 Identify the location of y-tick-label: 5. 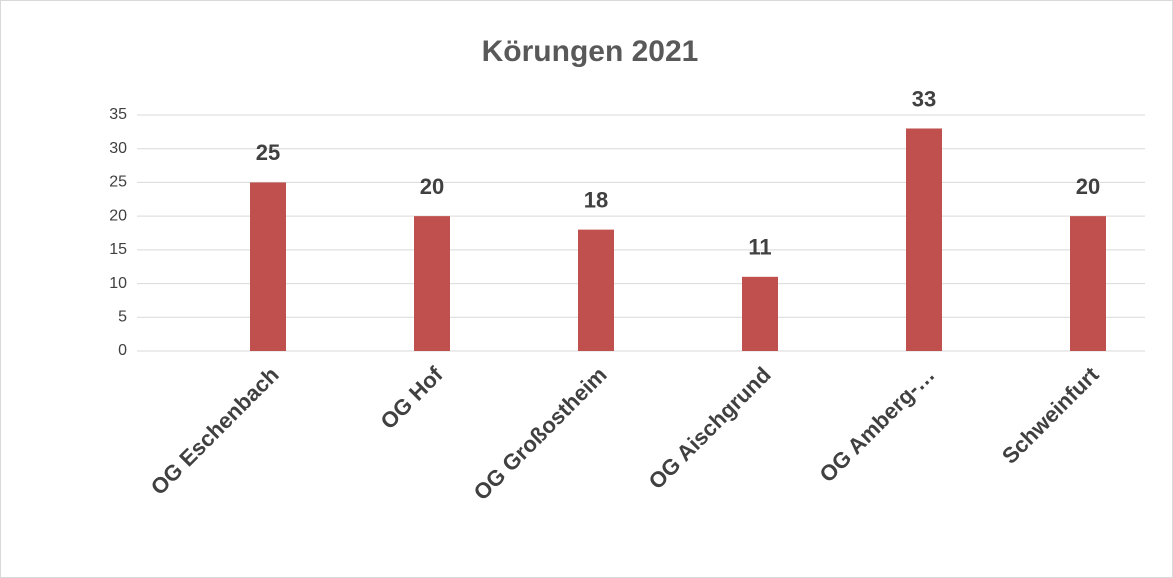
(122, 317).